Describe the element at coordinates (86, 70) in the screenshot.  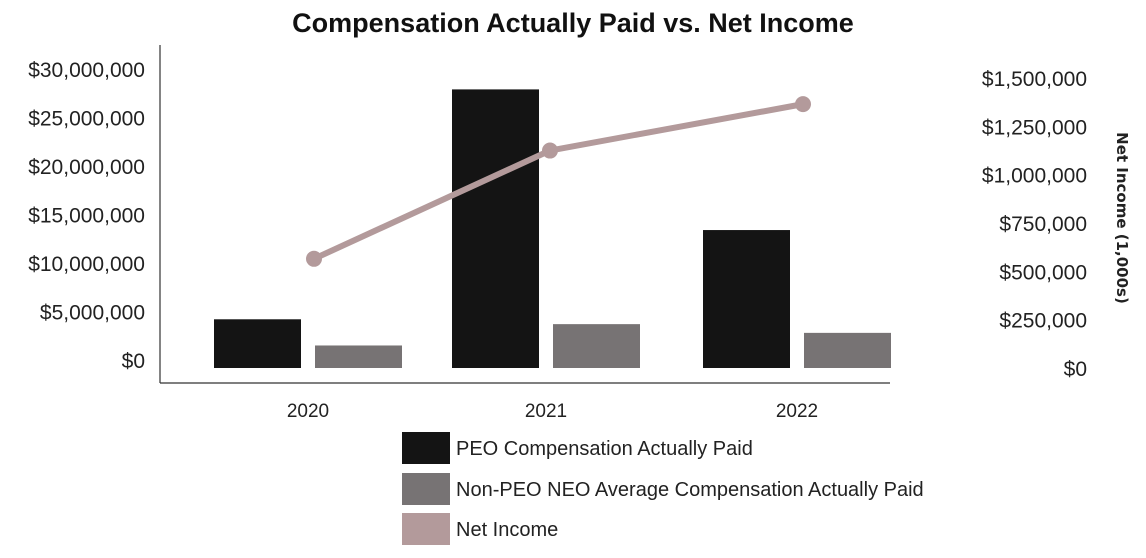
I see `left-tick-label: $30,000,000` at that location.